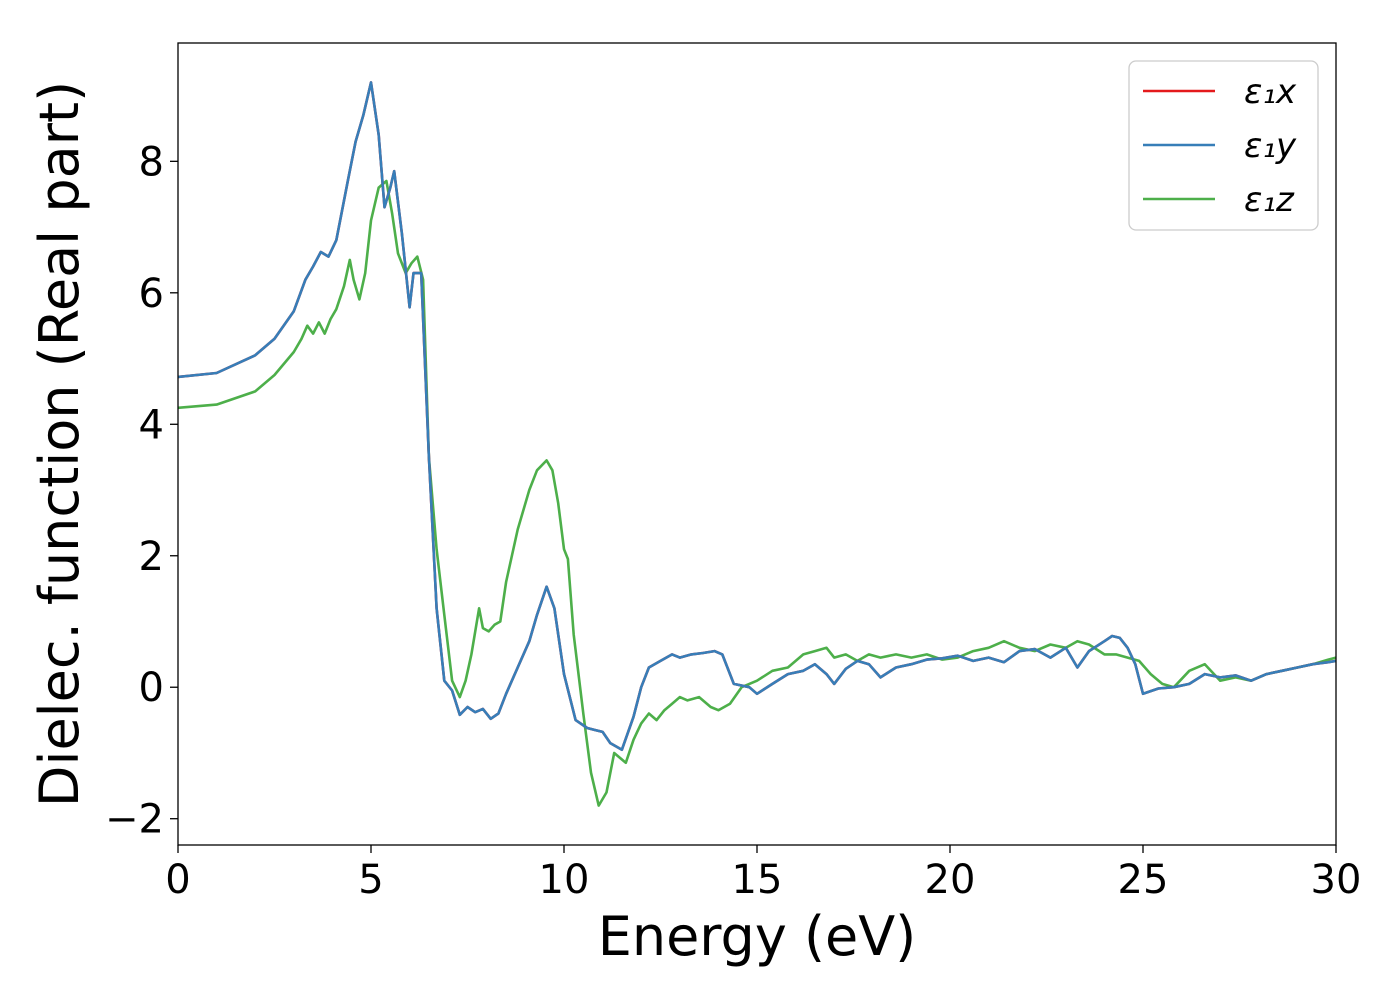  I want to click on x-tick-label: 30, so click(1336, 880).